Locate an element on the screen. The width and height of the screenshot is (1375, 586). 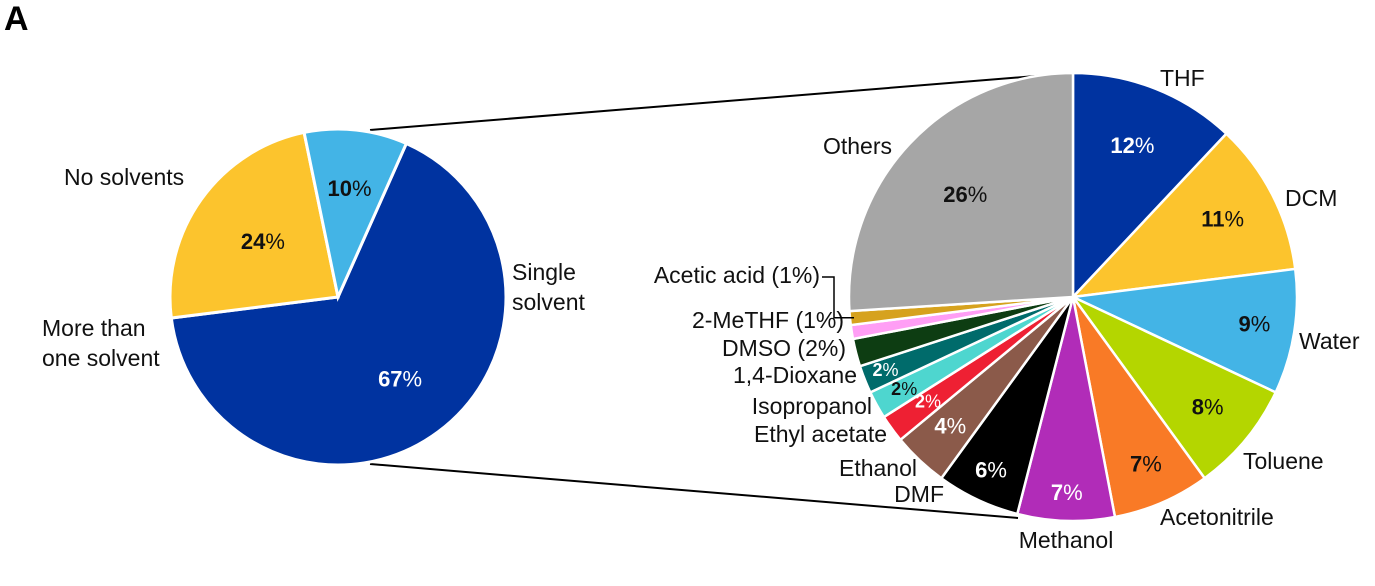
slice-value-thf: 12% is located at coordinates (1132, 145).